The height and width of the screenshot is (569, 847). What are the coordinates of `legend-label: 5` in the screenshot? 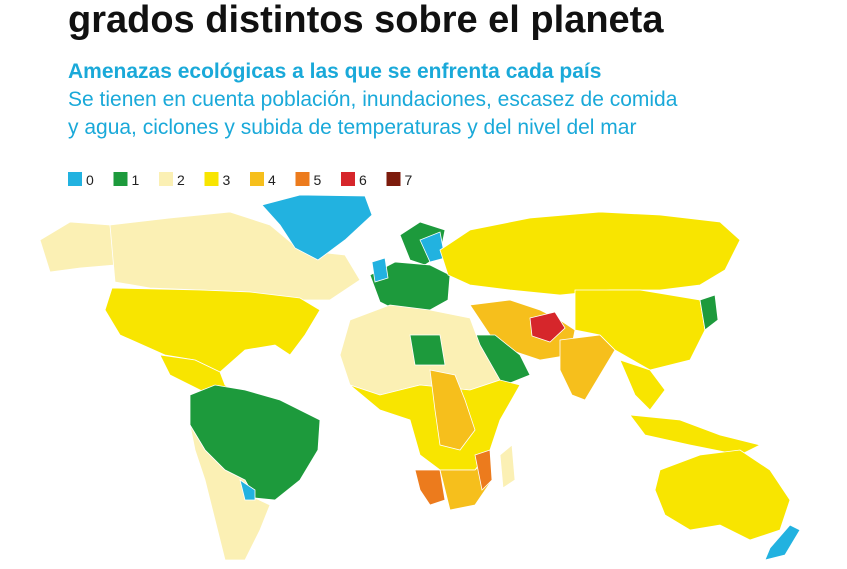 It's located at (318, 180).